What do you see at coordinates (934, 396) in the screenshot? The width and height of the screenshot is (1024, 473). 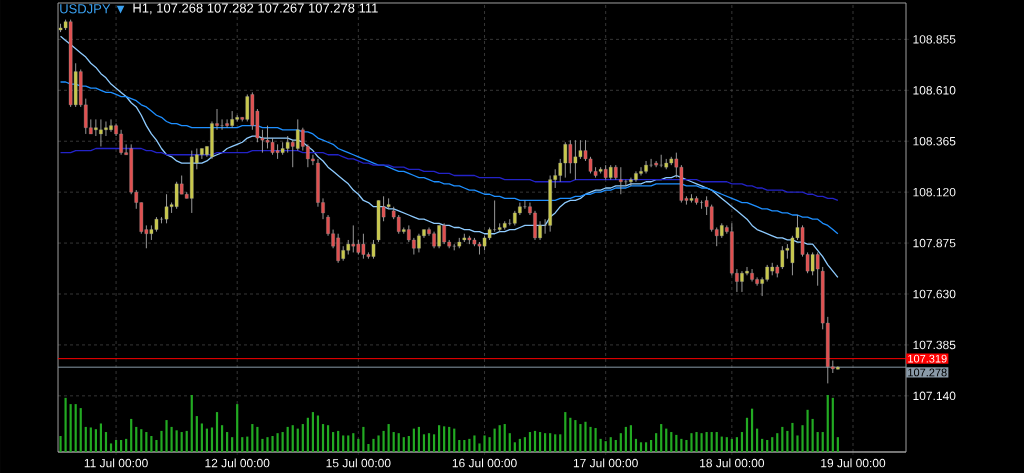 I see `y-tick-label: 107.140` at bounding box center [934, 396].